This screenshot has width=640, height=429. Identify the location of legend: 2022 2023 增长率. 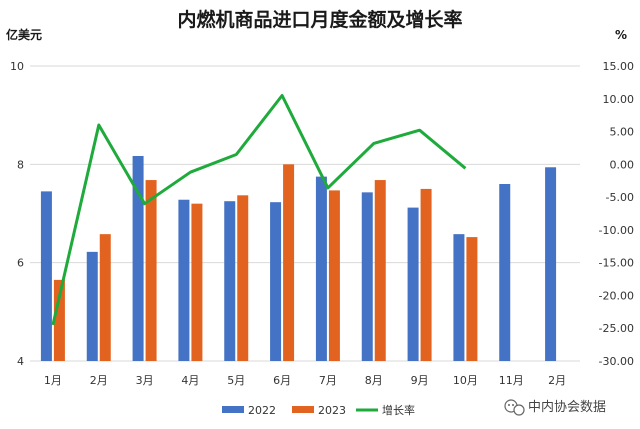
(318, 410).